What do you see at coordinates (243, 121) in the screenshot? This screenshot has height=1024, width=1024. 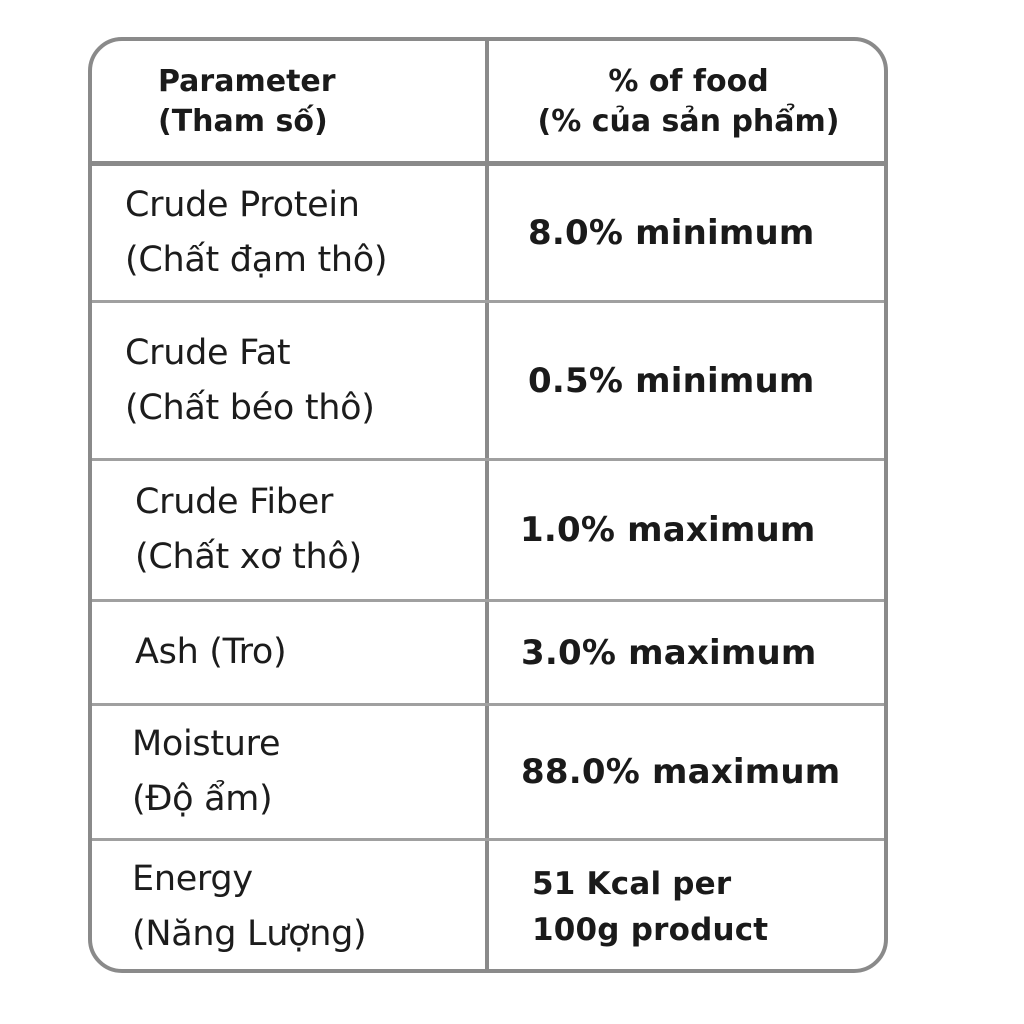 I see `header-parameter-label-vi: (Tham số)` at bounding box center [243, 121].